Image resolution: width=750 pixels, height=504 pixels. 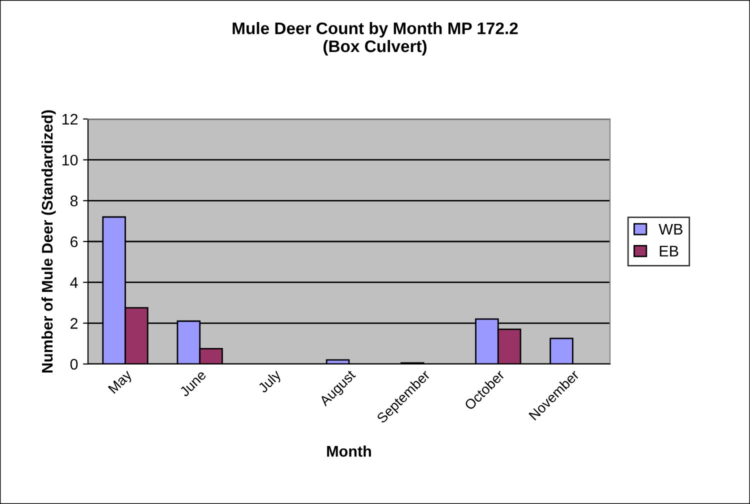 What do you see at coordinates (74, 282) in the screenshot?
I see `y-tick-label: 4` at bounding box center [74, 282].